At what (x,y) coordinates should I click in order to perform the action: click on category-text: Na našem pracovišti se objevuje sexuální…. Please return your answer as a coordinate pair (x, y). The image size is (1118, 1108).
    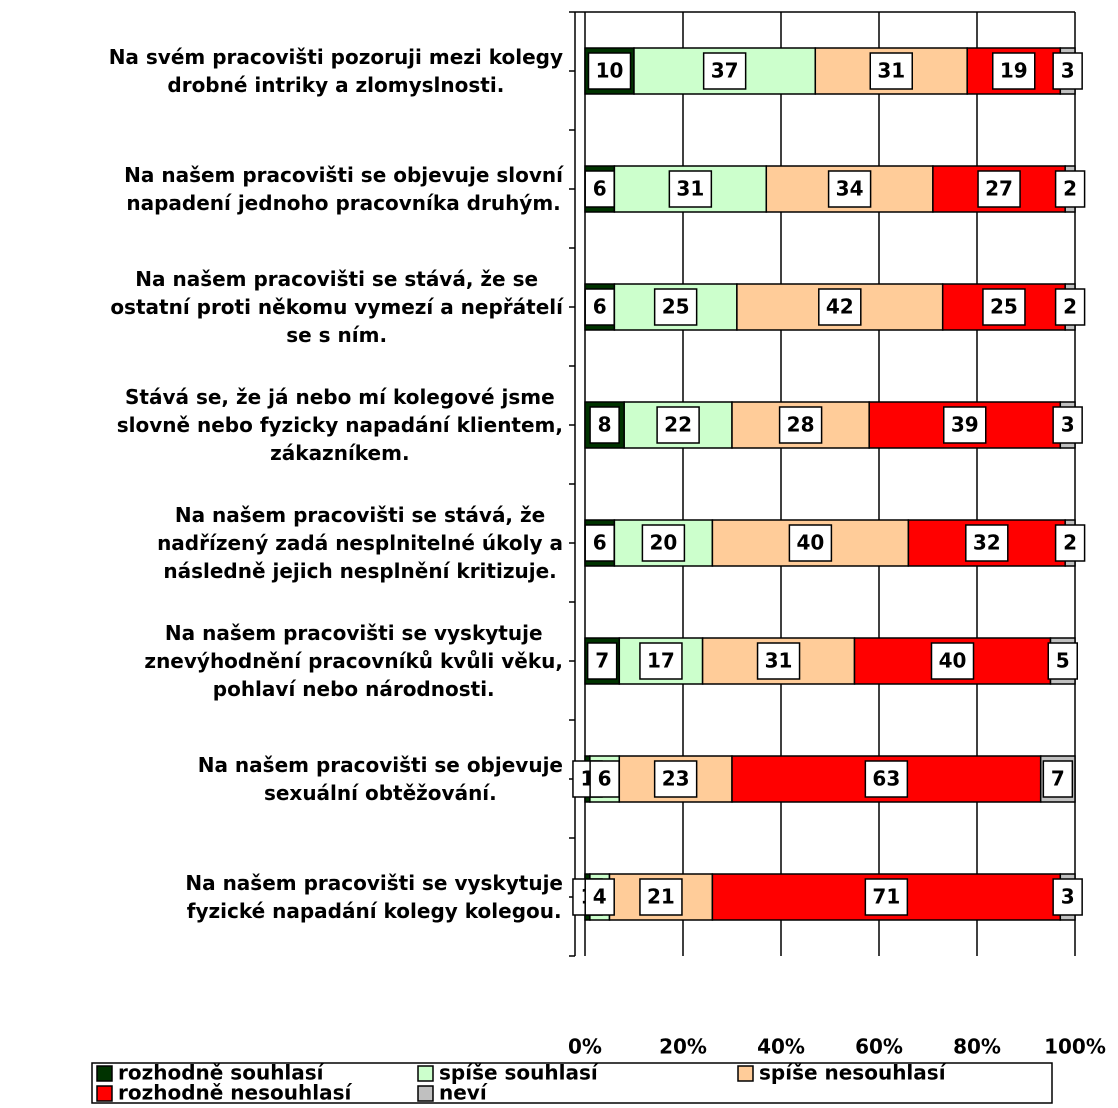
    Looking at the image, I should click on (380, 779).